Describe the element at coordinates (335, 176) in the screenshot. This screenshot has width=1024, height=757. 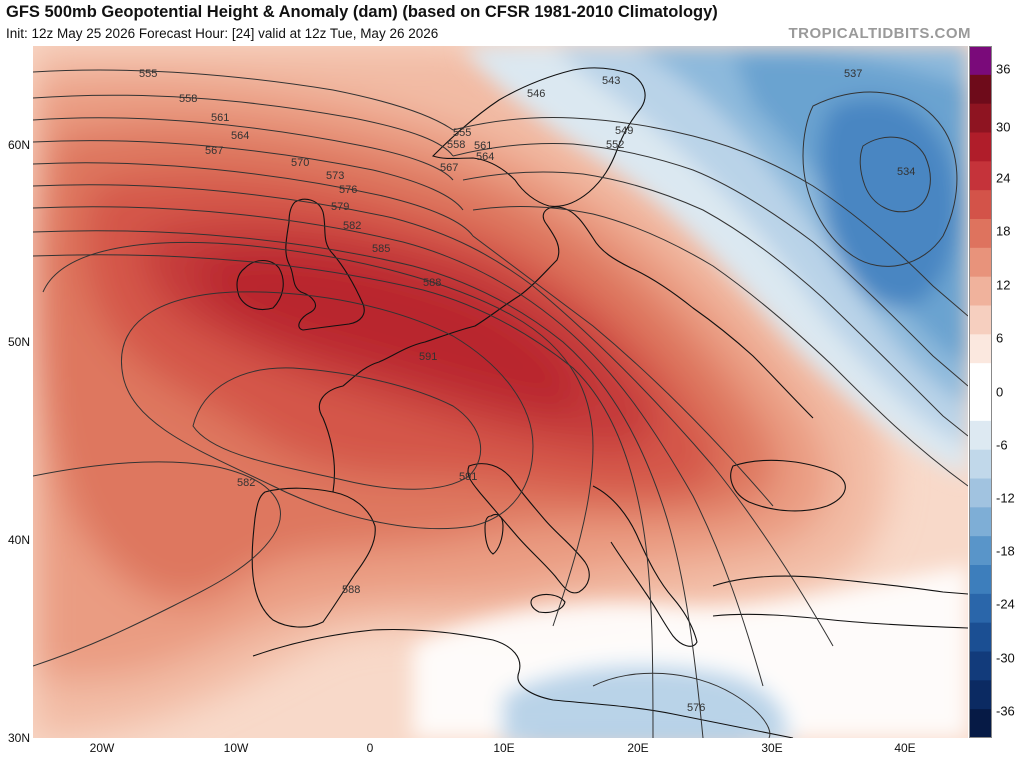
I see `contour-label: 573` at that location.